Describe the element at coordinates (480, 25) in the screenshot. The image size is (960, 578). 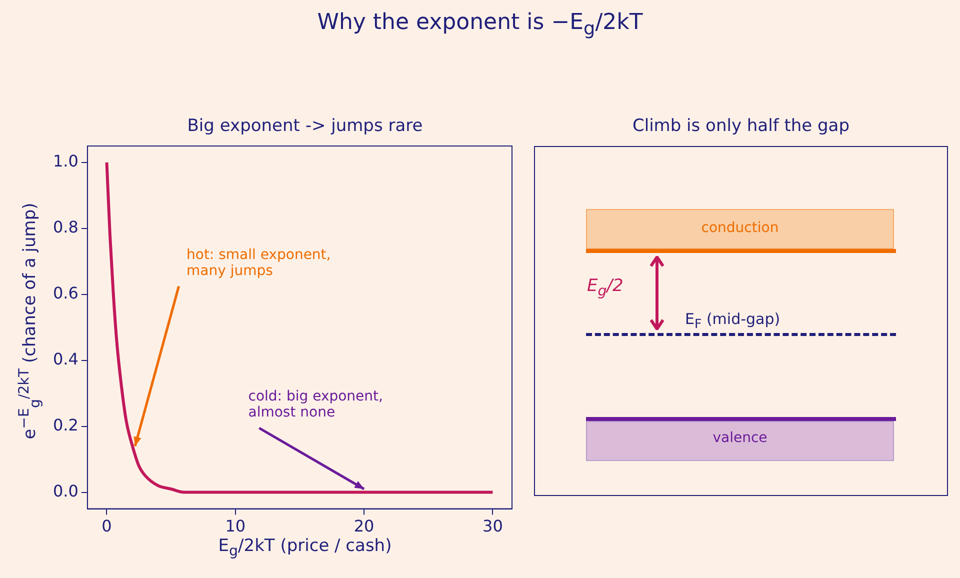
I see `chart-title: Why the exponent is −E$_{g}$/2kT` at that location.